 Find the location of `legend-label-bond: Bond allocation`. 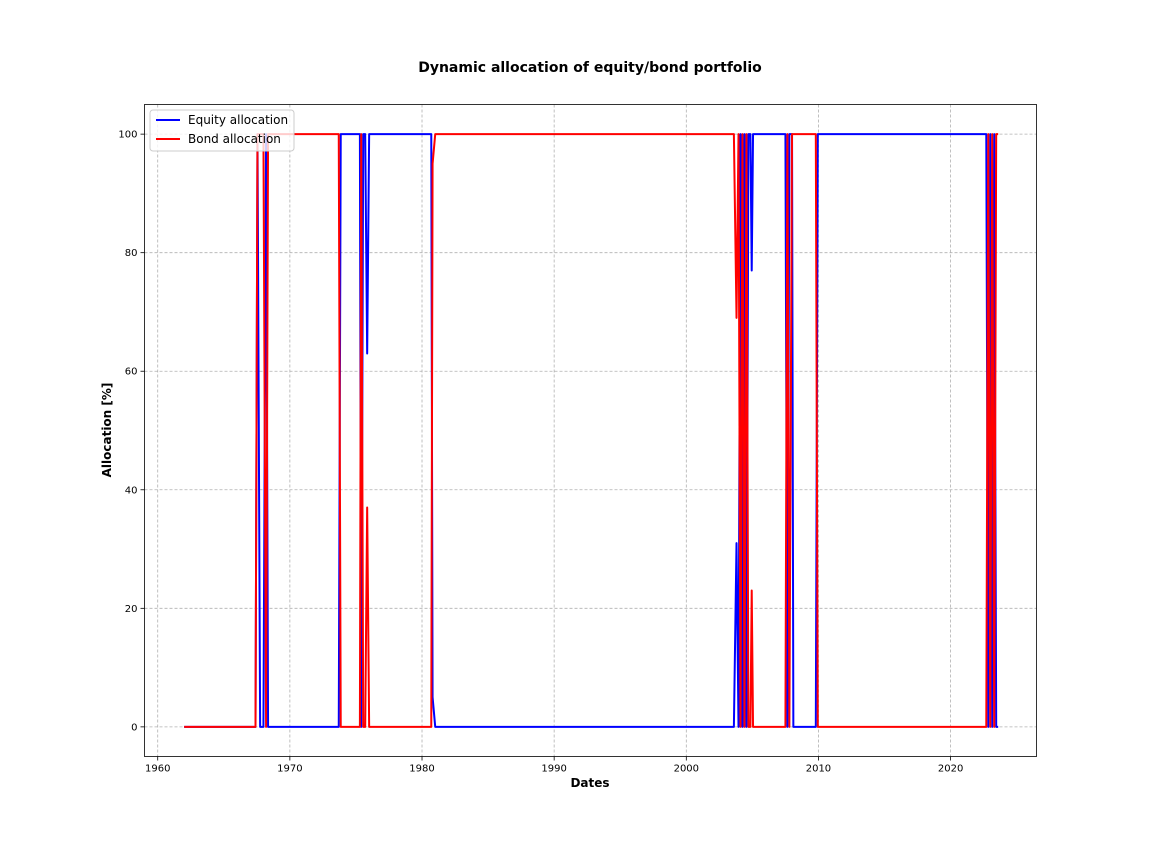

legend-label-bond: Bond allocation is located at coordinates (234, 139).